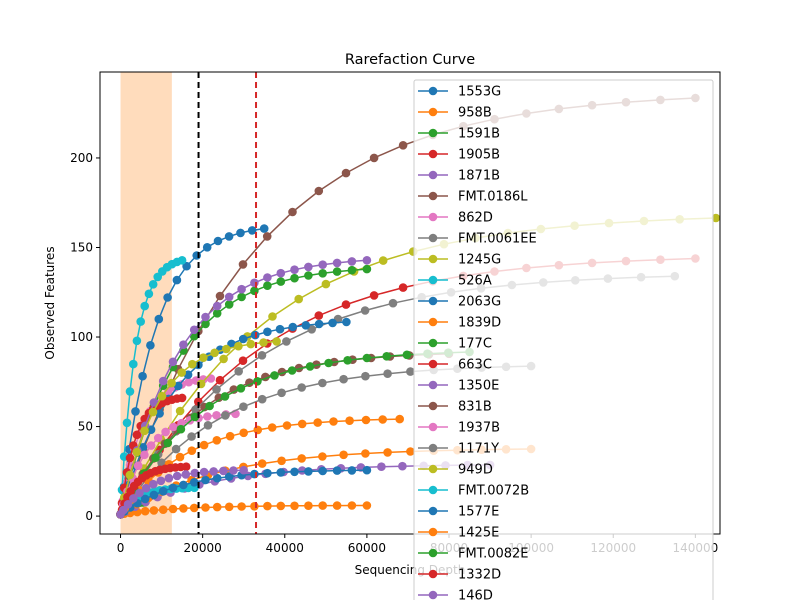 The height and width of the screenshot is (600, 800). What do you see at coordinates (477, 239) in the screenshot?
I see `legend-item-fmt-0061ee: FMT.0061EE` at bounding box center [477, 239].